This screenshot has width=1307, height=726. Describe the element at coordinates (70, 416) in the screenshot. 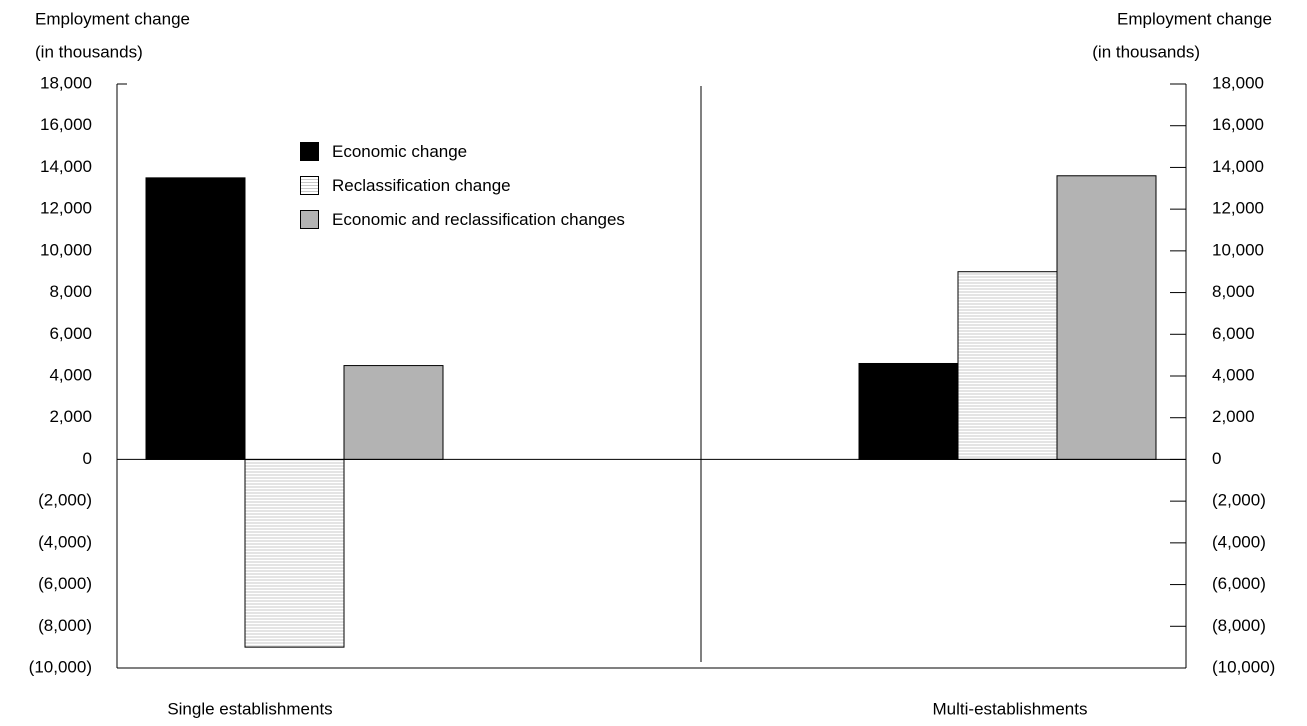

I see `y-tick-label: 2,000` at that location.